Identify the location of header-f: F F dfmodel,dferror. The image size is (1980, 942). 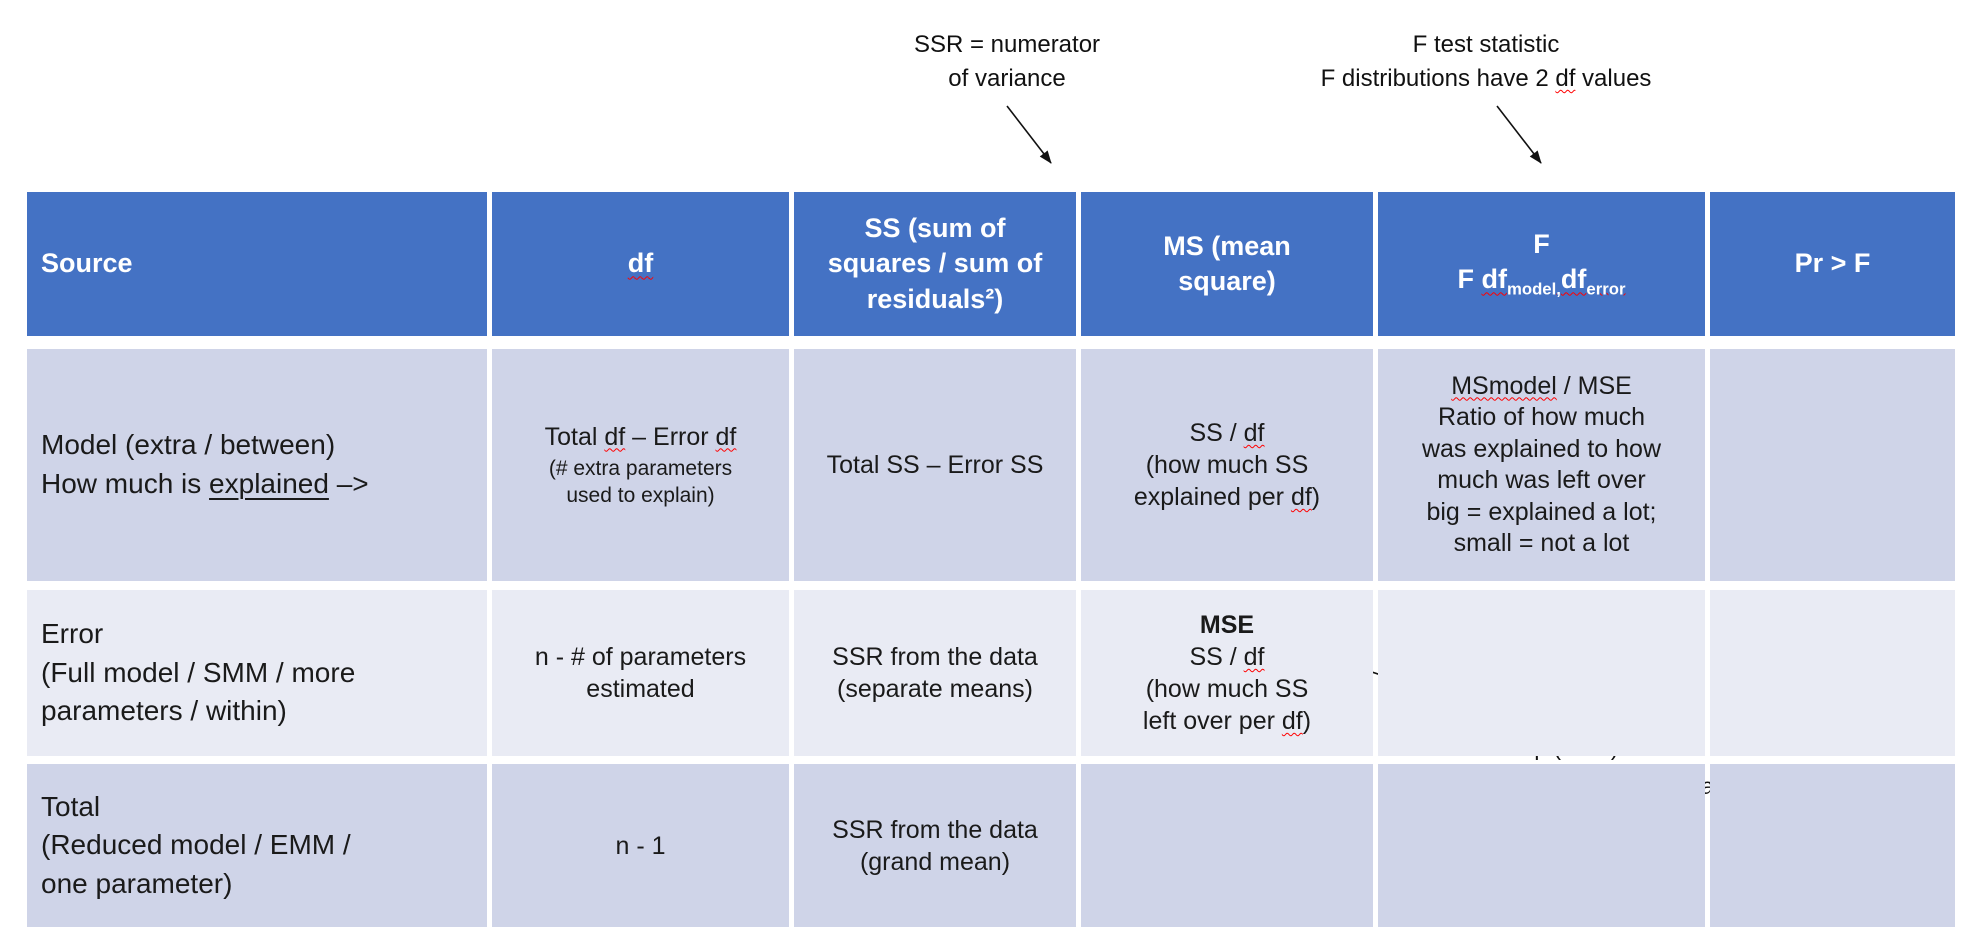
(1541, 264).